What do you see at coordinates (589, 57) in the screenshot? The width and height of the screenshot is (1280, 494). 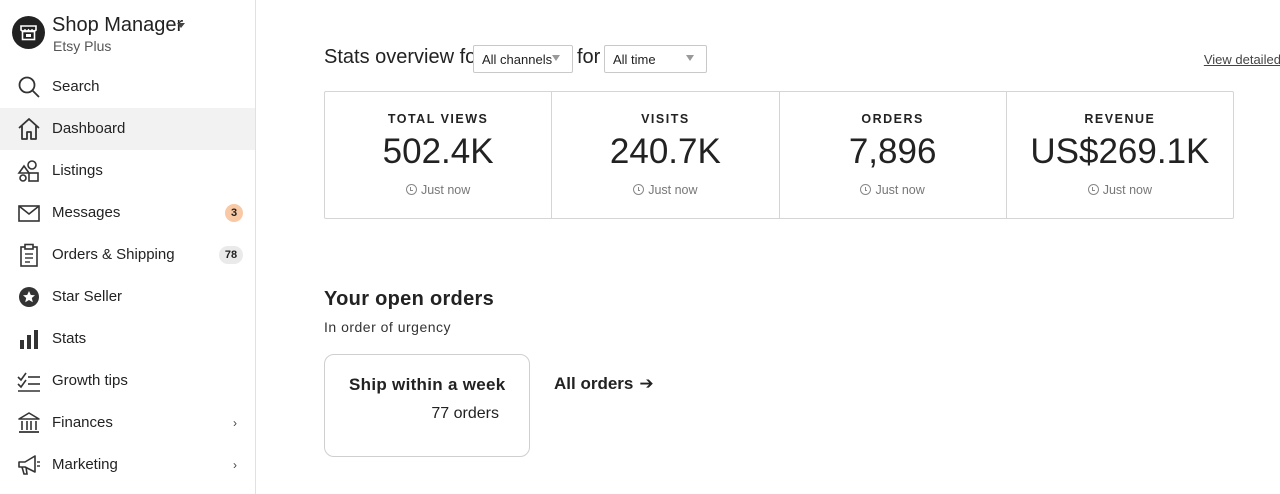 I see `stats-for-label: for` at bounding box center [589, 57].